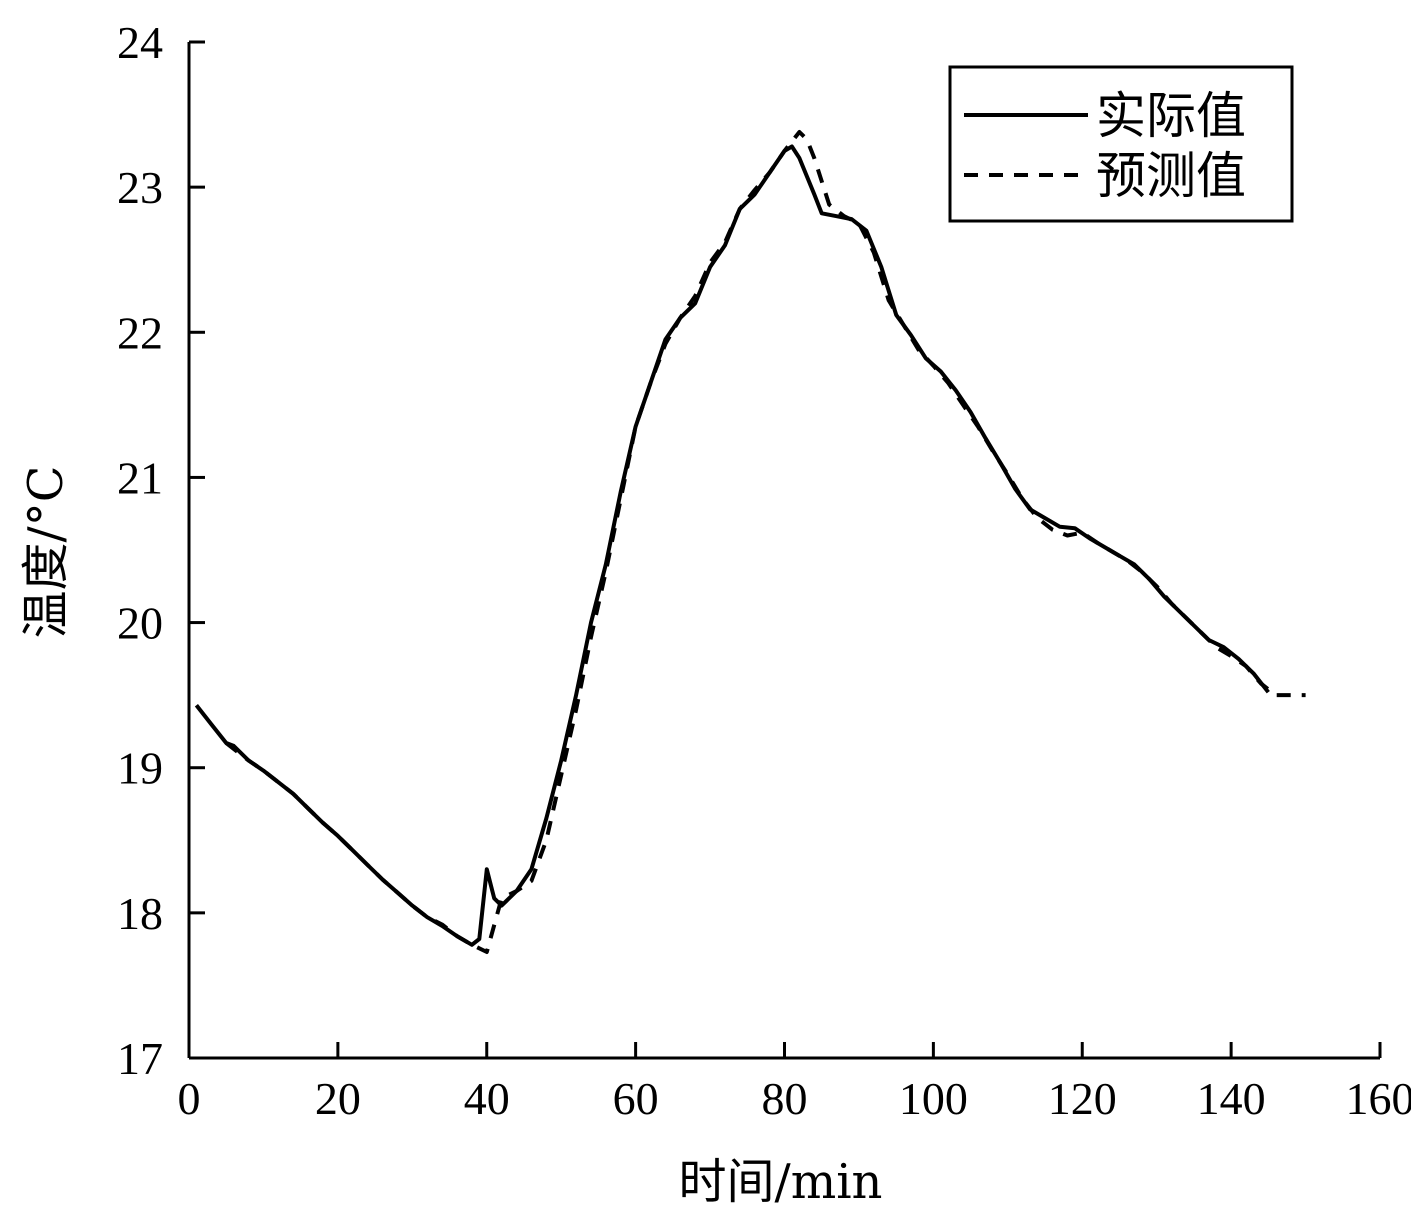  Describe the element at coordinates (1231, 1098) in the screenshot. I see `x-tick-label: 140` at that location.